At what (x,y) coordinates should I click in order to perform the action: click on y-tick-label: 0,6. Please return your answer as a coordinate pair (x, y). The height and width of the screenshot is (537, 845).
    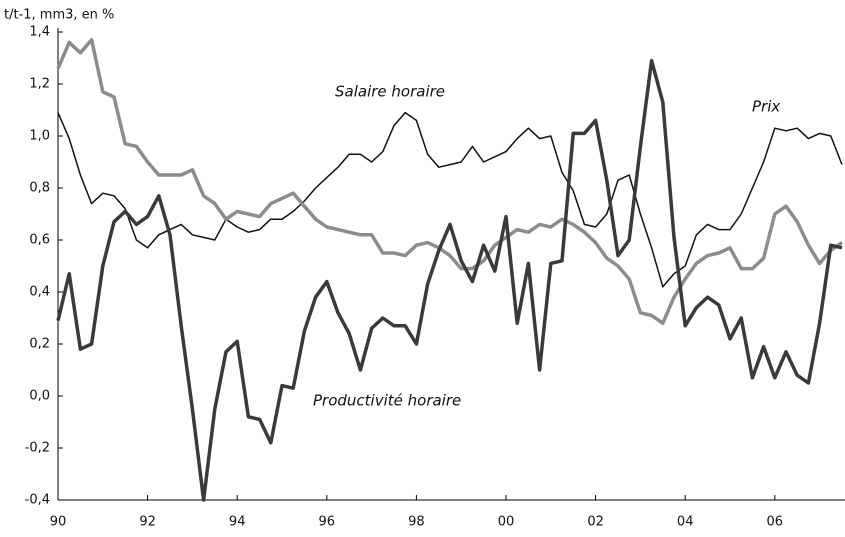
    Looking at the image, I should click on (39, 240).